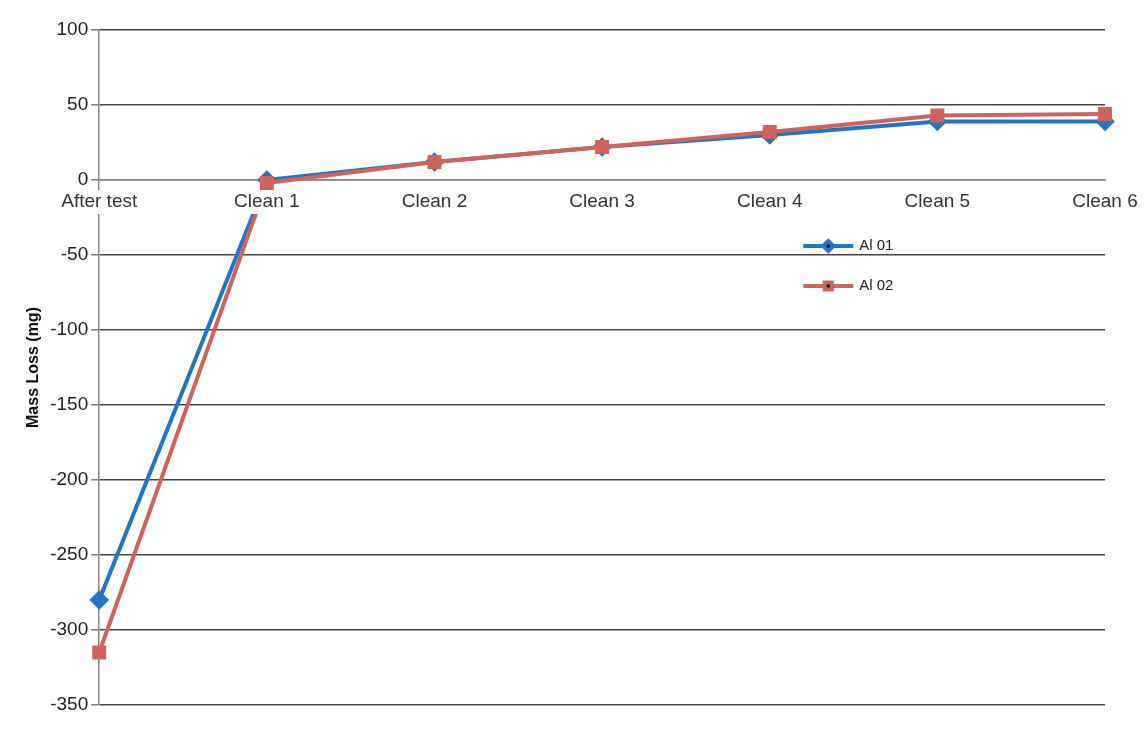 This screenshot has width=1145, height=735. Describe the element at coordinates (83, 179) in the screenshot. I see `y-tick-label: 0` at that location.